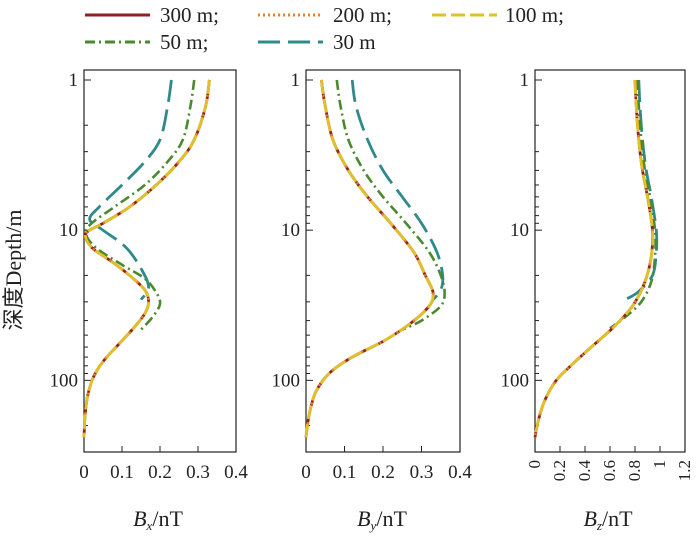 The height and width of the screenshot is (537, 700). I want to click on xlabel-by-unit: /nT, so click(391, 518).